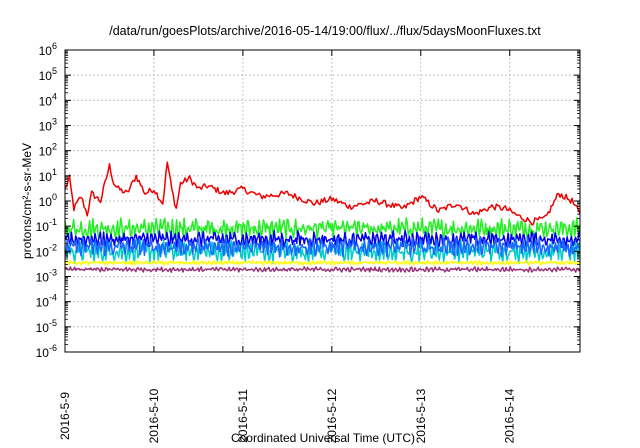 This screenshot has width=640, height=448. What do you see at coordinates (54, 147) in the screenshot?
I see `y-tick-exponent: 2` at bounding box center [54, 147].